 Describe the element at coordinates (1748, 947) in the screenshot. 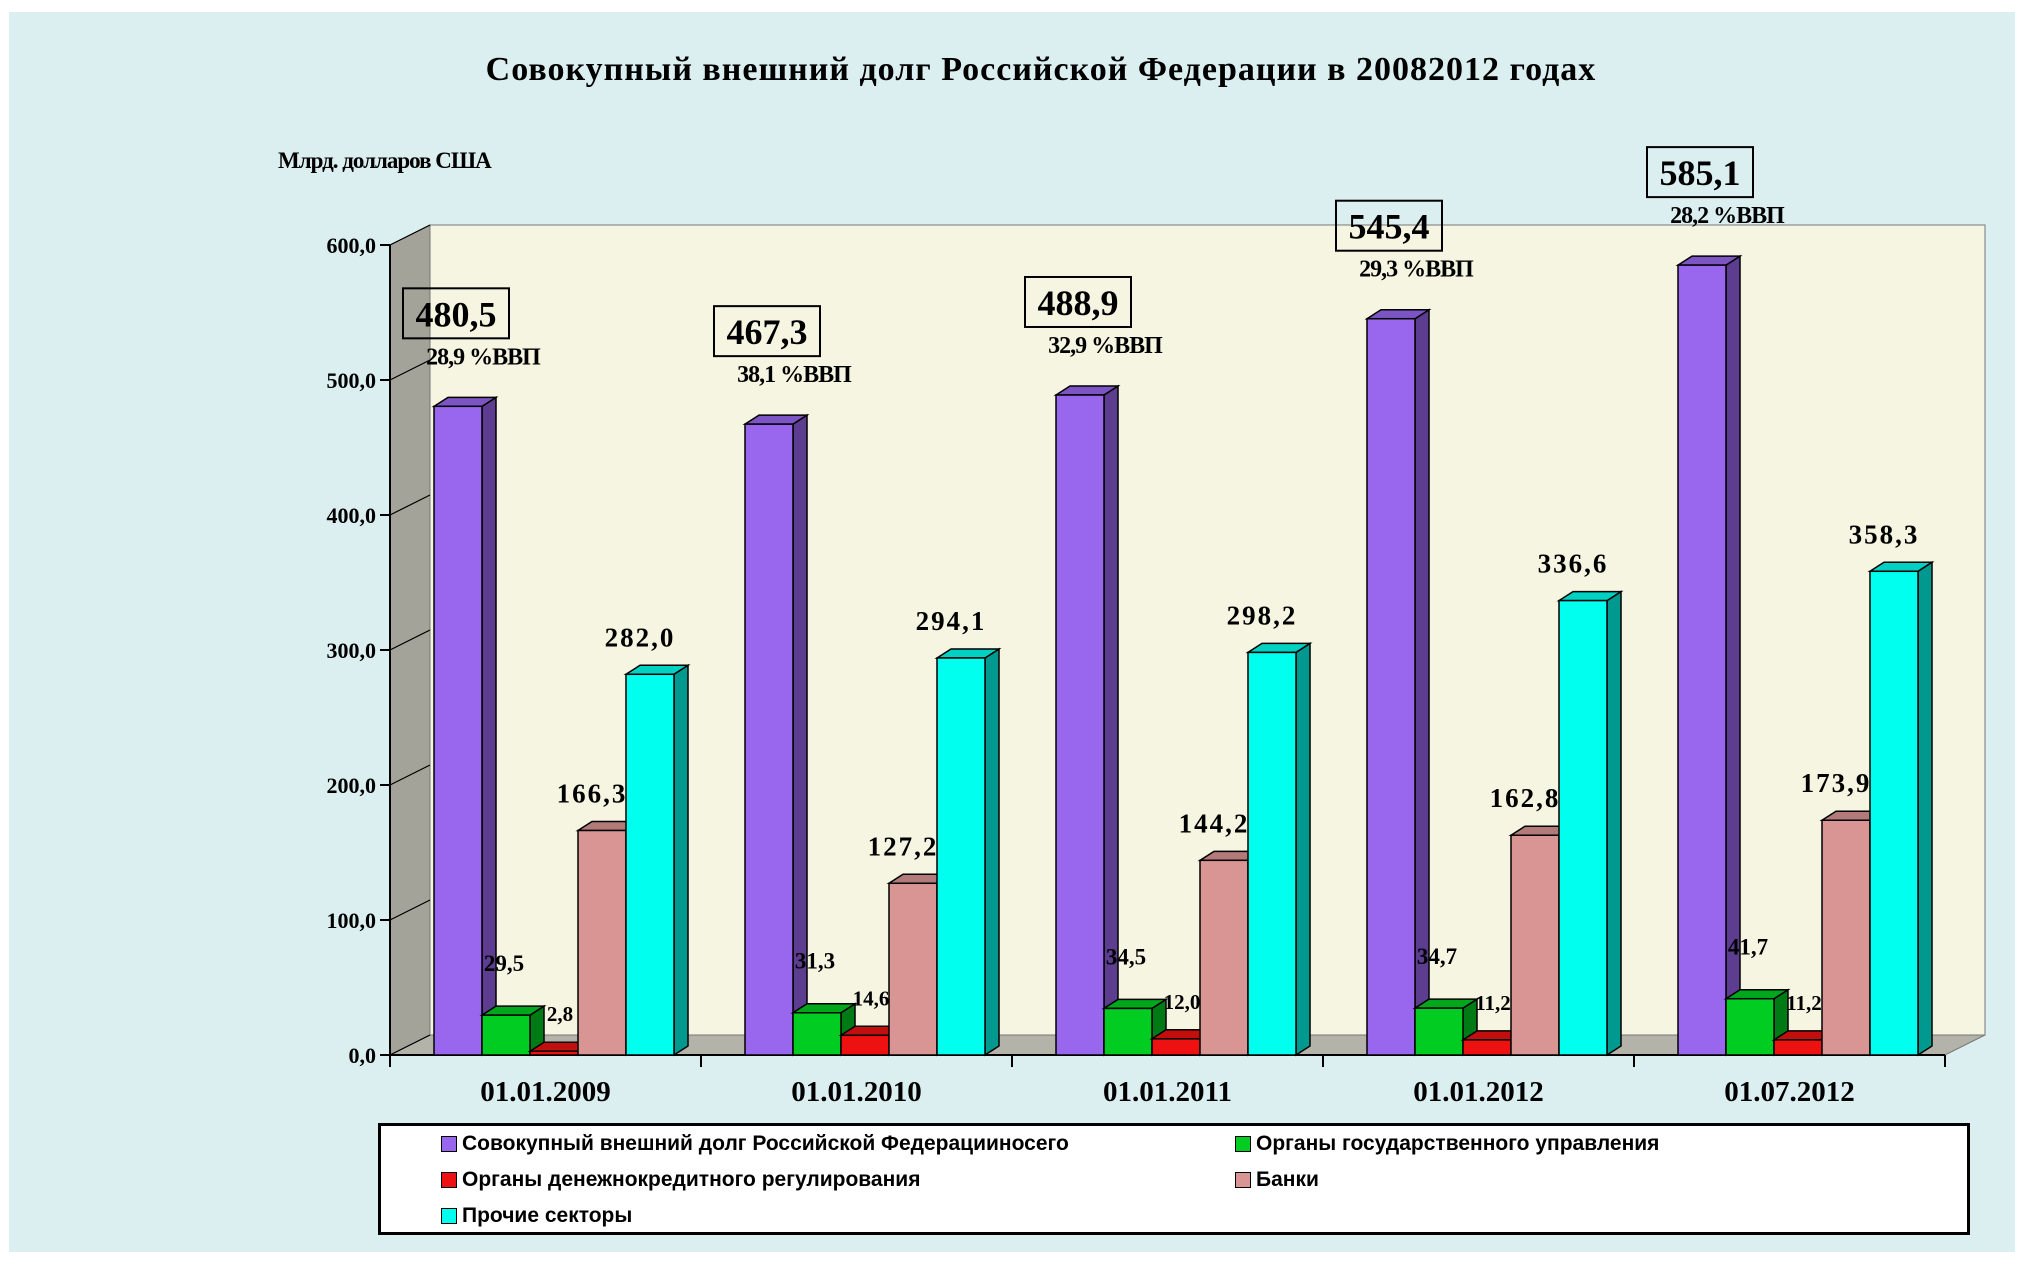

I see `government-value-label: 41,7` at that location.